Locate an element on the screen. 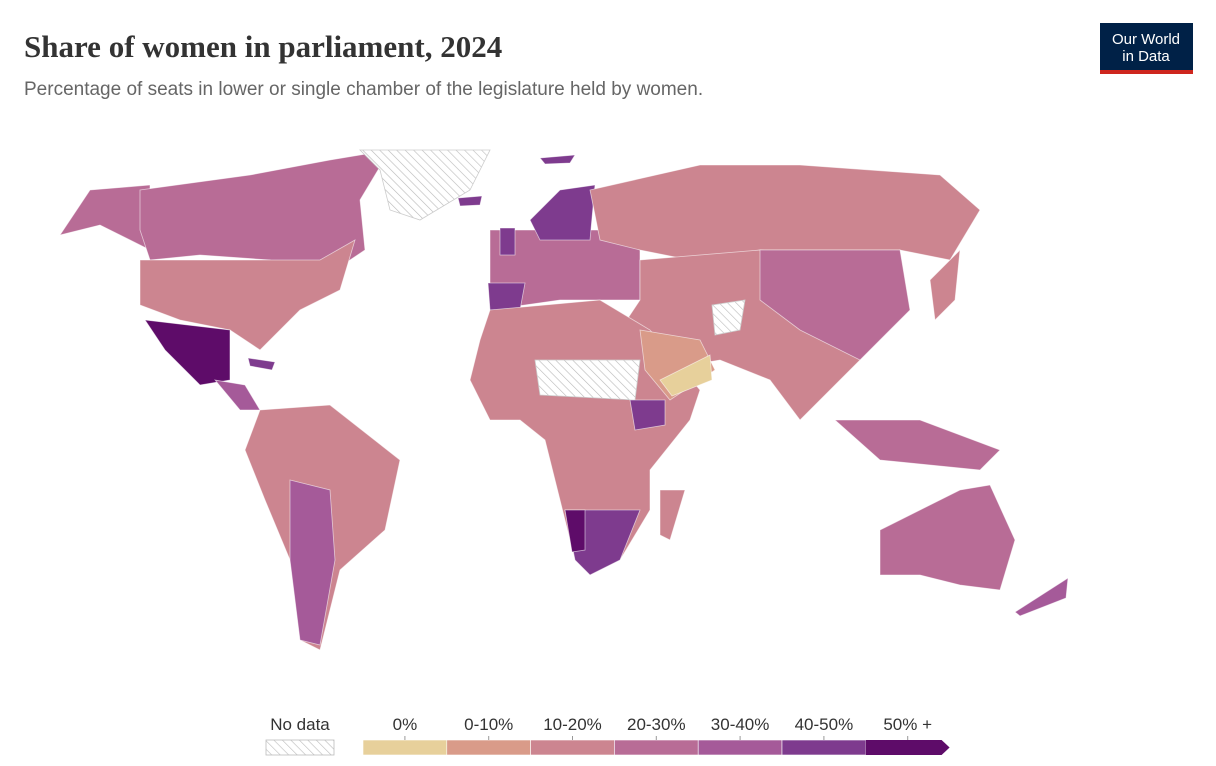 This screenshot has height=766, width=1216. legend-label: 20-30% is located at coordinates (656, 724).